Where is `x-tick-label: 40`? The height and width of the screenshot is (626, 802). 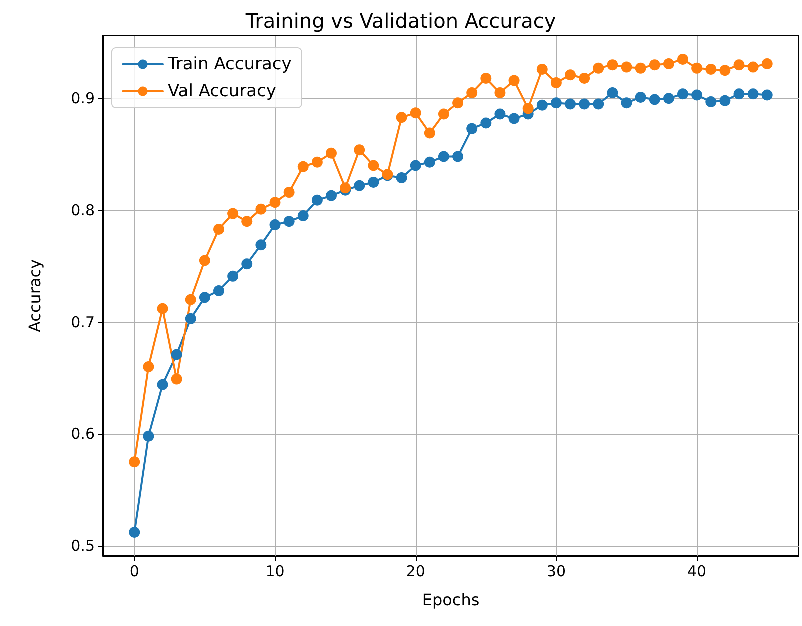 x-tick-label: 40 is located at coordinates (697, 571).